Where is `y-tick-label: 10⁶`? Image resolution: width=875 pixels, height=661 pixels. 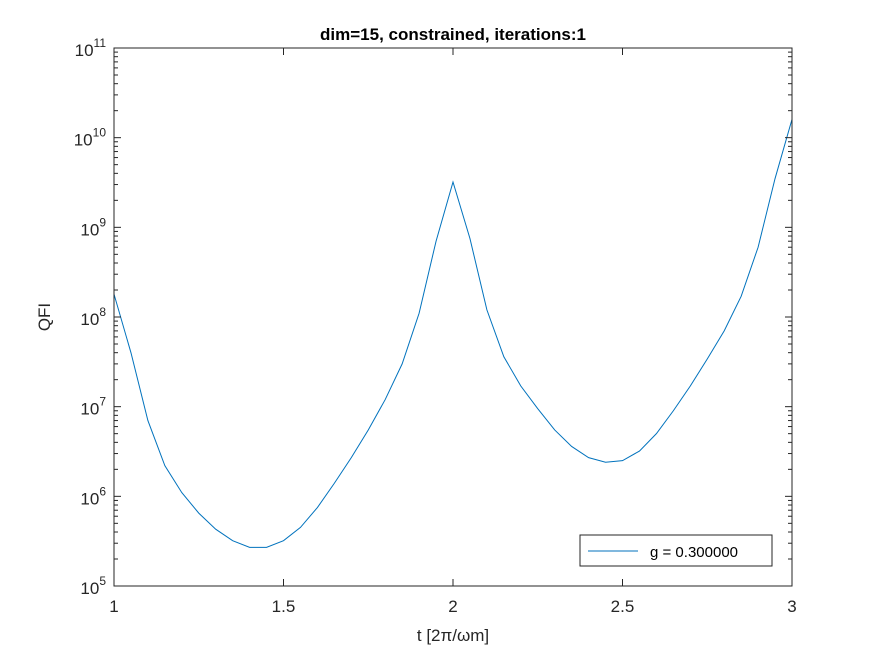 y-tick-label: 10⁶ is located at coordinates (93, 496).